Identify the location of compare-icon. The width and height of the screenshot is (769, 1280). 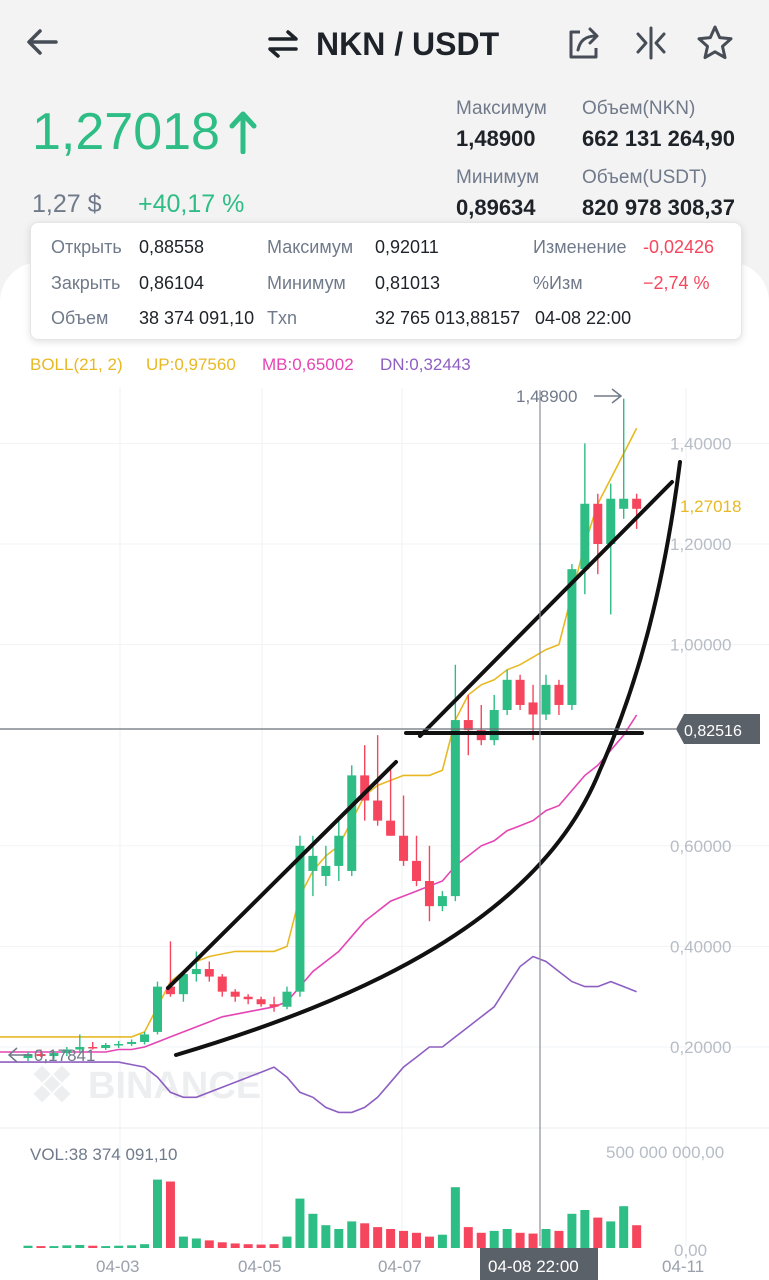
(651, 43).